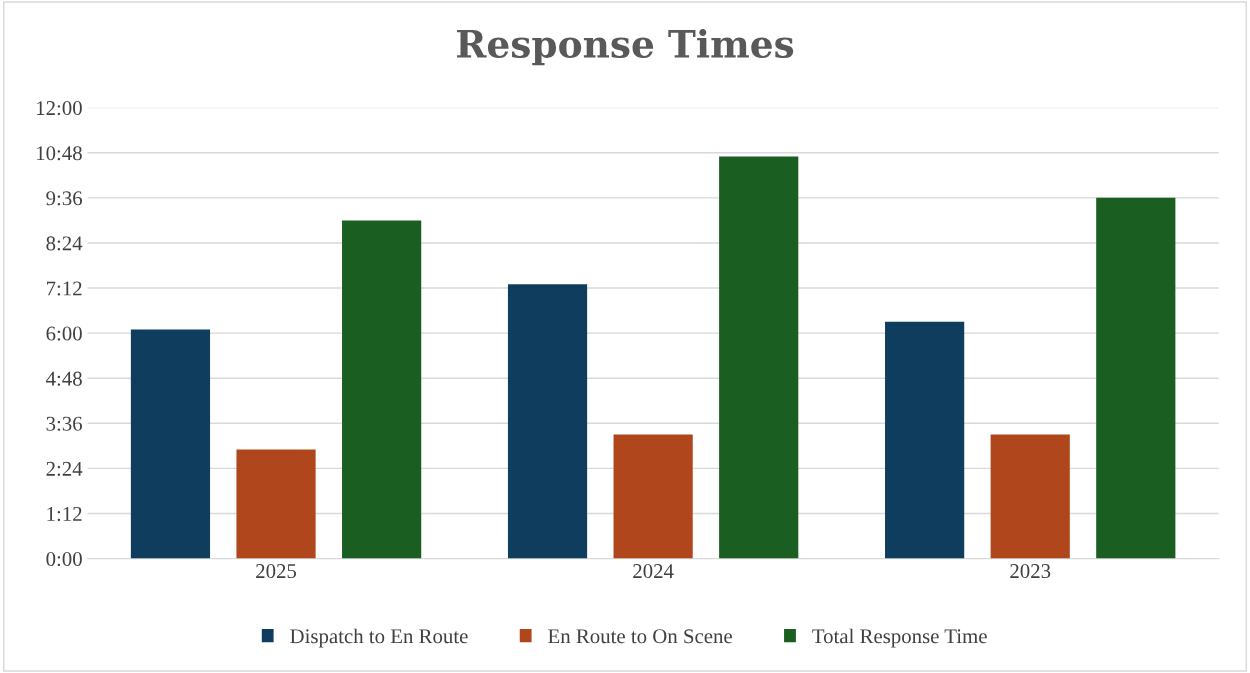 The image size is (1250, 673). What do you see at coordinates (59, 153) in the screenshot?
I see `y-tick-label: 10:48` at bounding box center [59, 153].